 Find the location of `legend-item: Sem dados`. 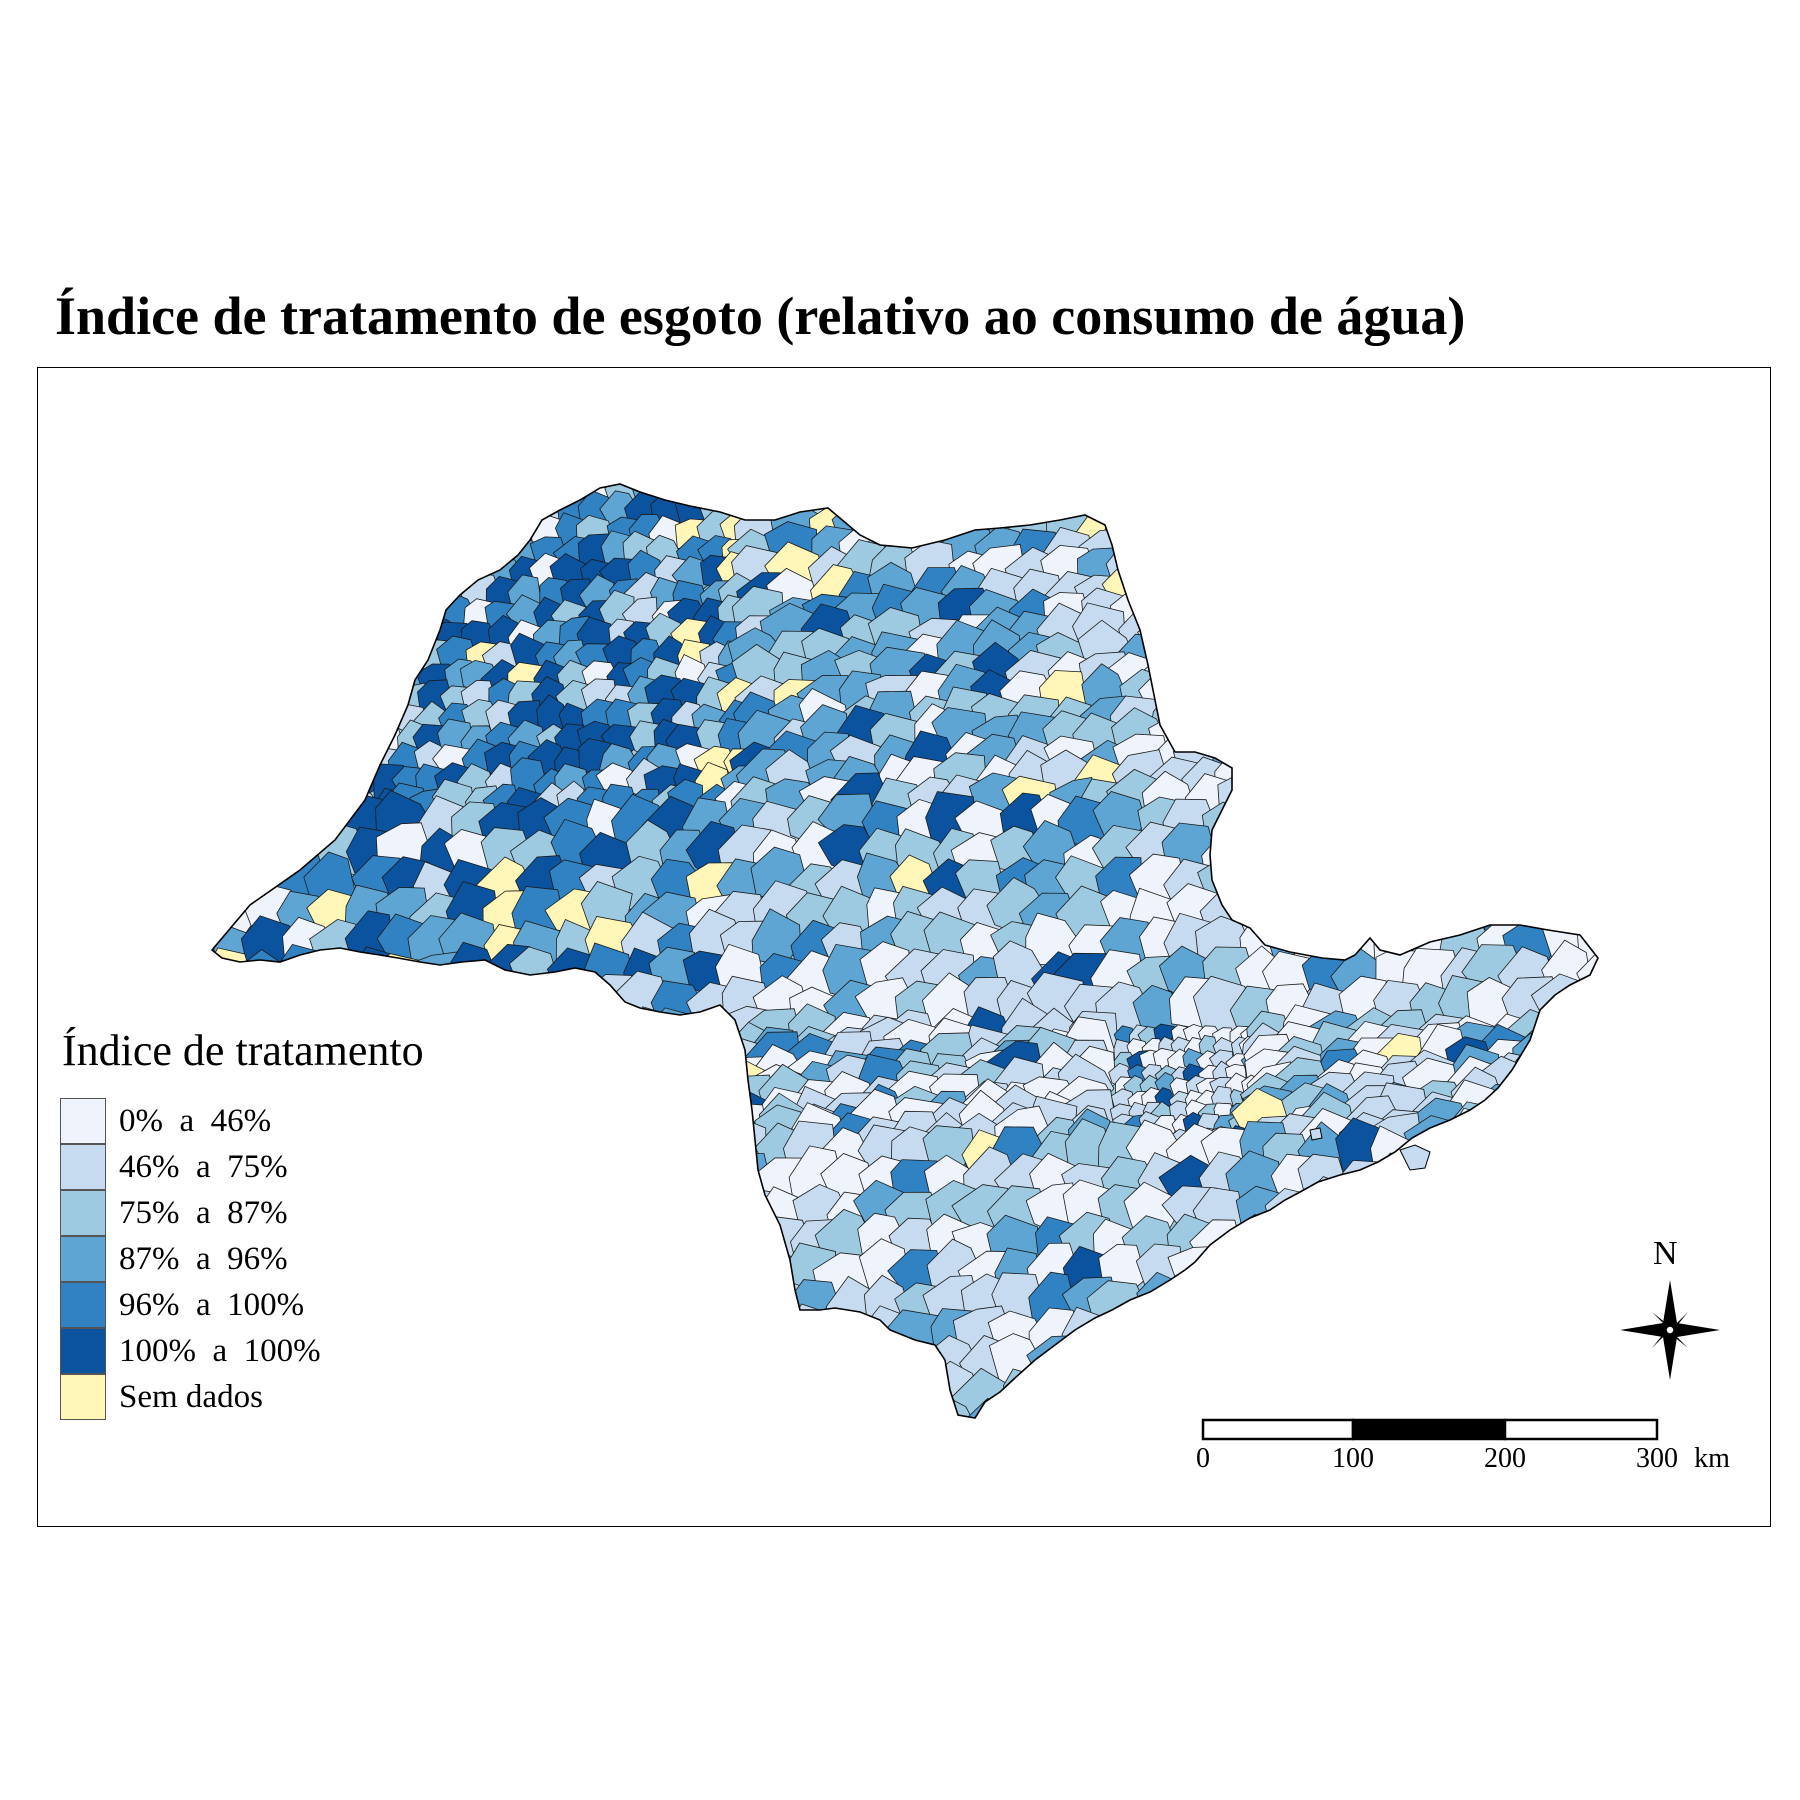

legend-item: Sem dados is located at coordinates (242, 1397).